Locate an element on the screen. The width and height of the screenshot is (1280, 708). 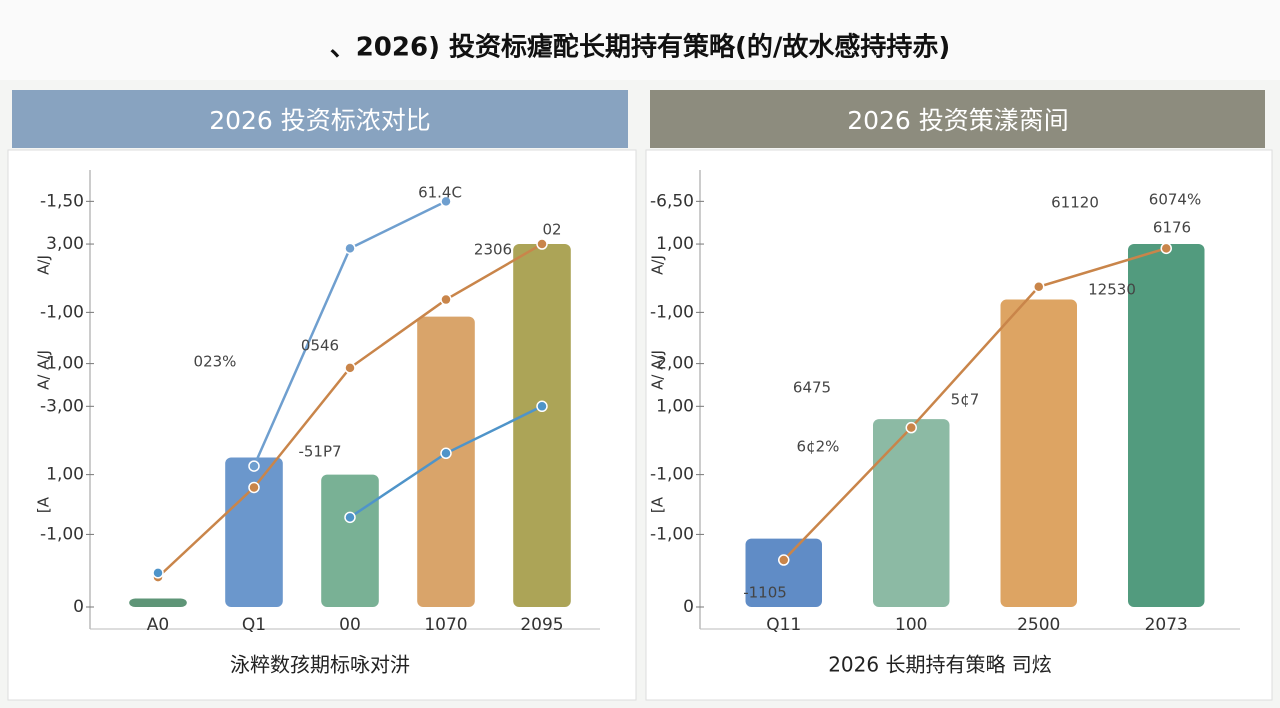
annotation: 6¢2% is located at coordinates (818, 447).